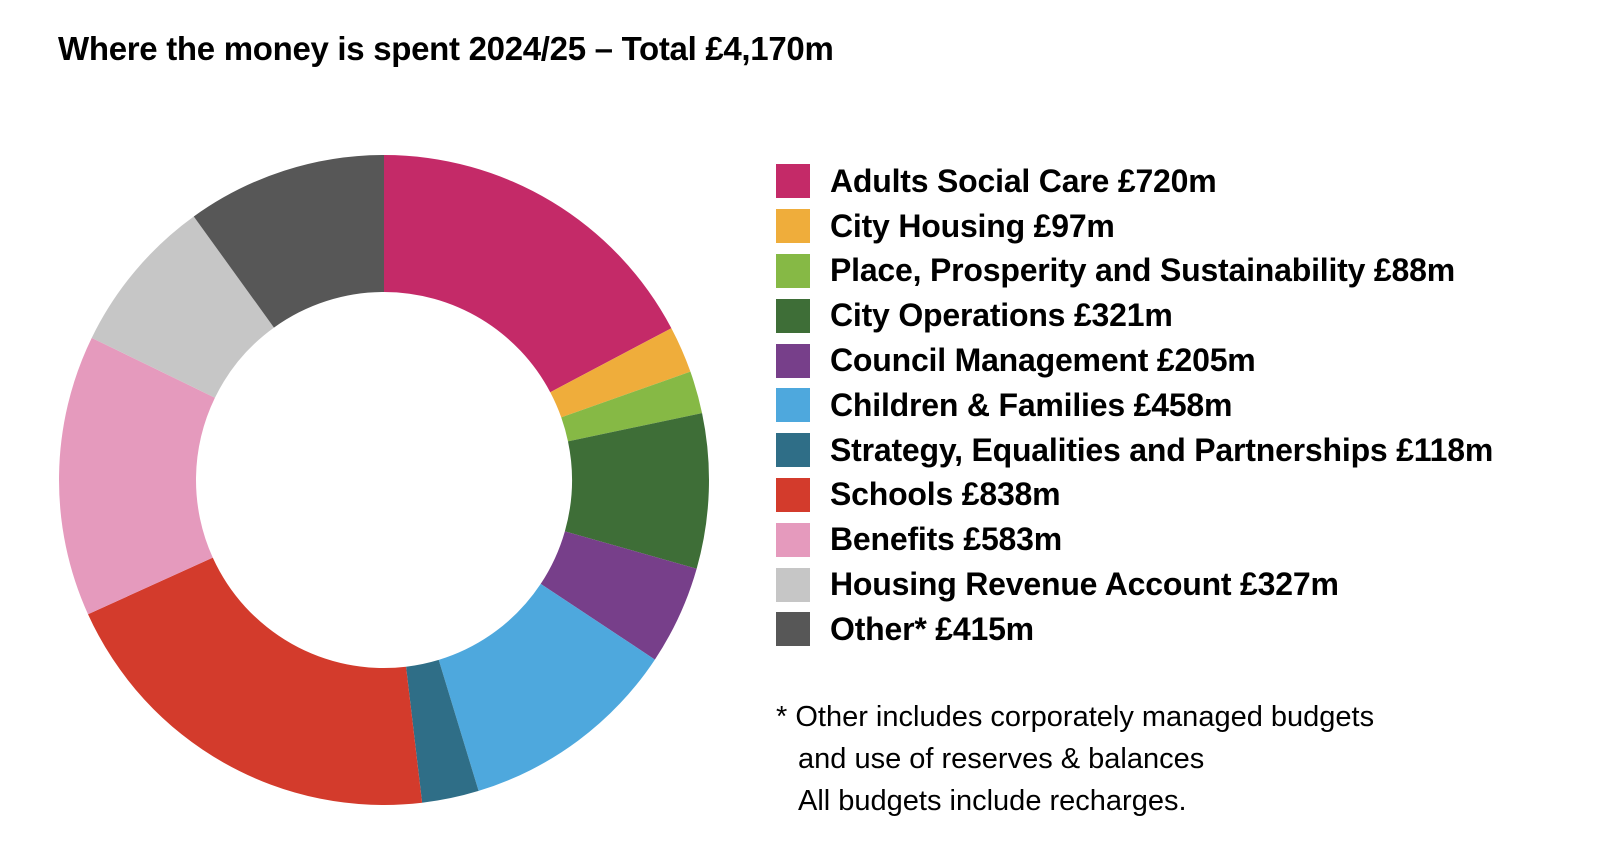  Describe the element at coordinates (972, 225) in the screenshot. I see `legend-label-1: City Housing £97m` at that location.